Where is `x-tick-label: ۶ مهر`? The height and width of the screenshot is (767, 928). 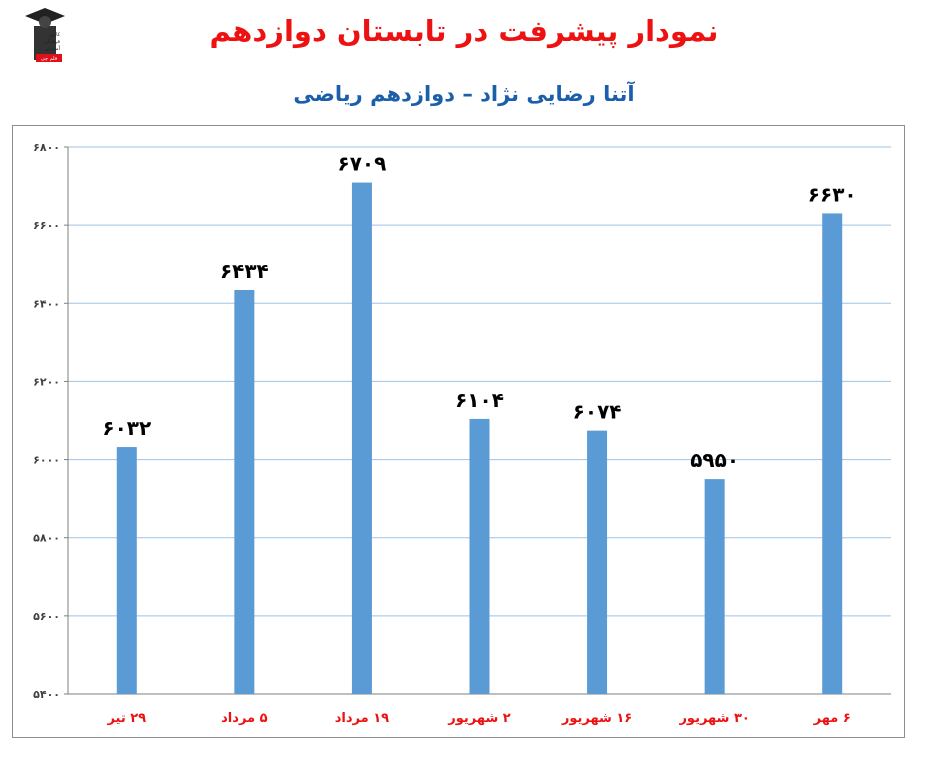 x-tick-label: ۶ مهر is located at coordinates (832, 718).